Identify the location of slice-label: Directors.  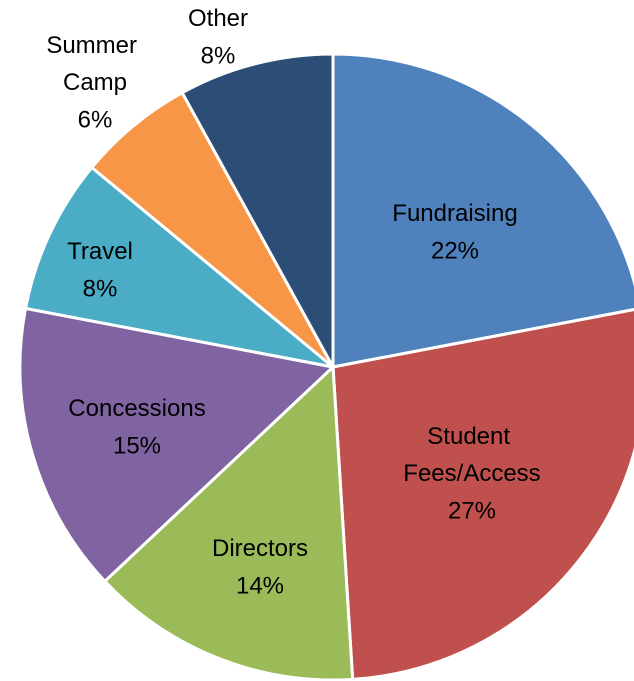
(260, 548).